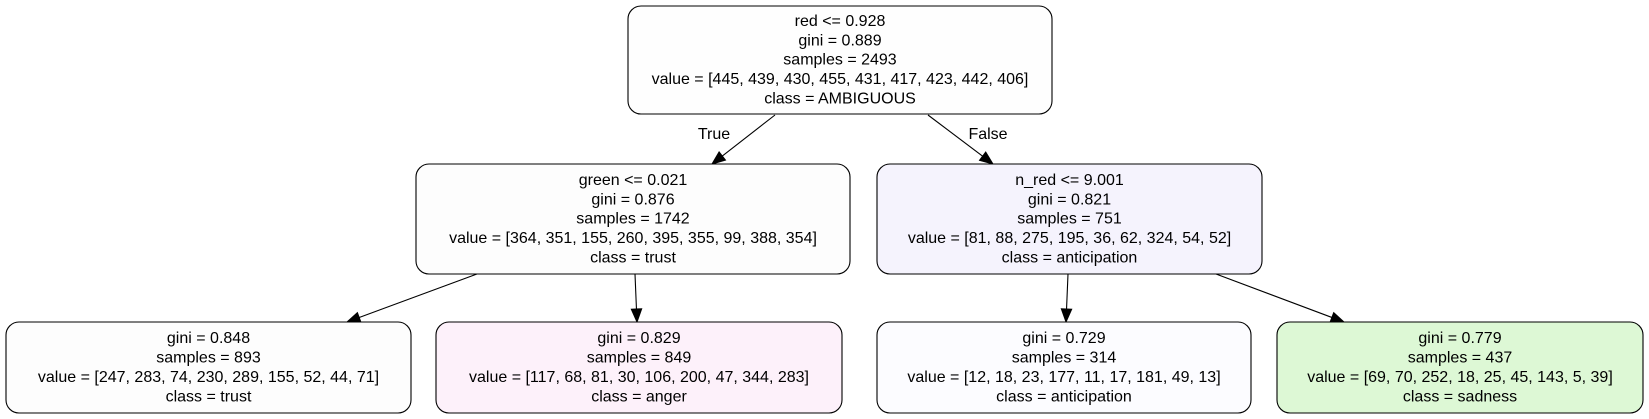 Image resolution: width=1649 pixels, height=419 pixels. Describe the element at coordinates (1064, 358) in the screenshot. I see `node-text-line: samples = 314` at that location.